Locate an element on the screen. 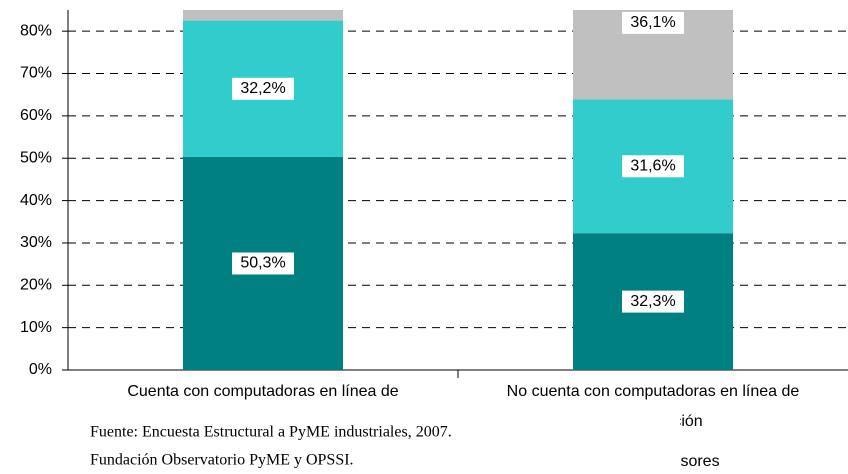 Image resolution: width=848 pixels, height=474 pixels. y-tick-label: 20% is located at coordinates (36, 285).